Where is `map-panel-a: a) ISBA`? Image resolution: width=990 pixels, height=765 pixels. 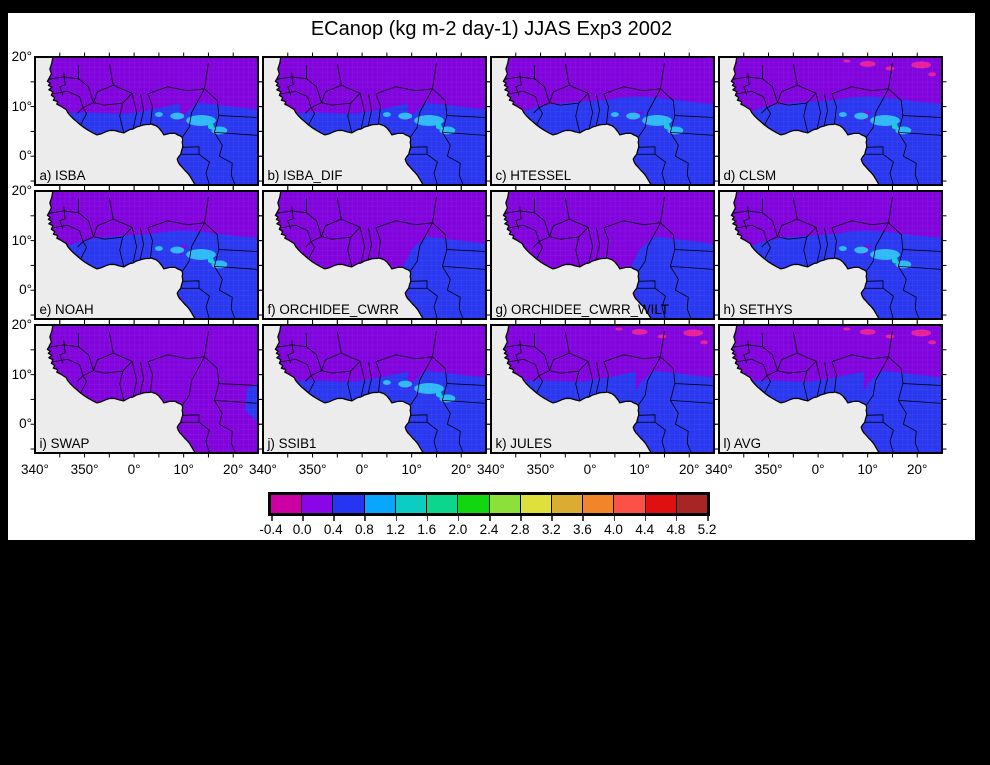 map-panel-a: a) ISBA is located at coordinates (146, 121).